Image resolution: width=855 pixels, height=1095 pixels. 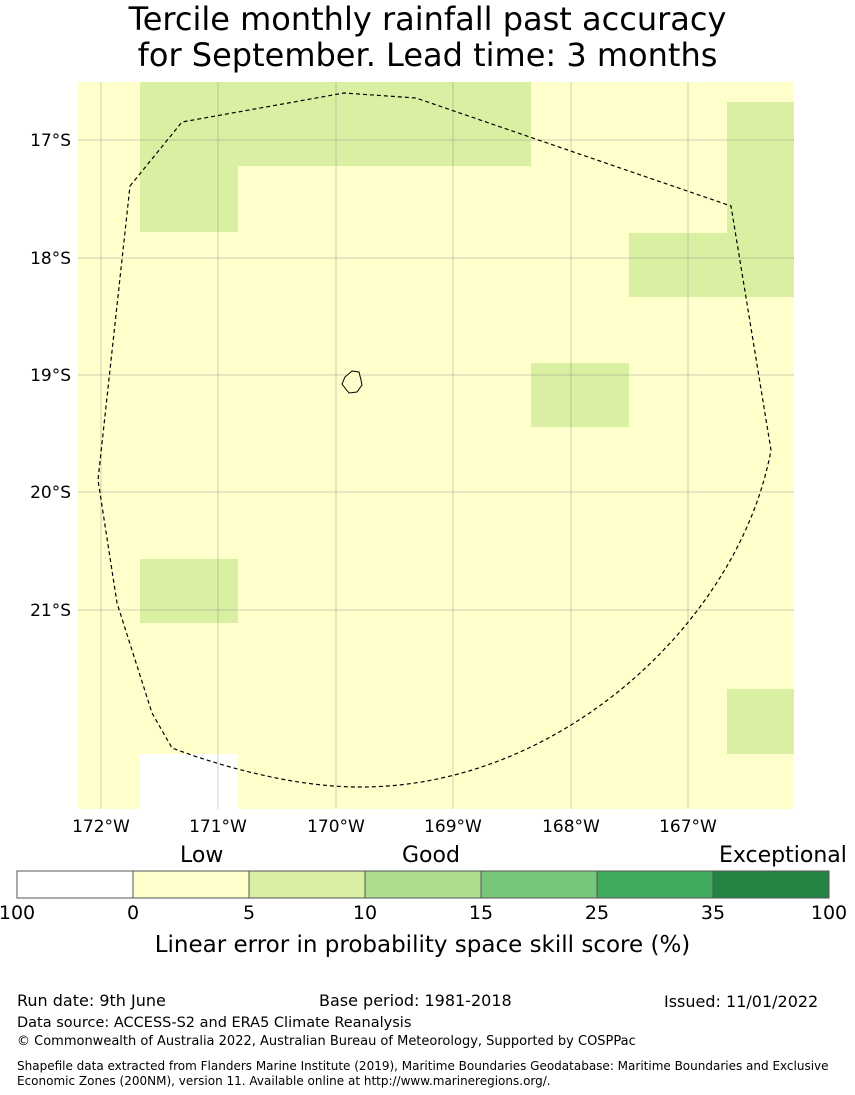 I want to click on lat-label-19s: 19°S, so click(x=50, y=376).